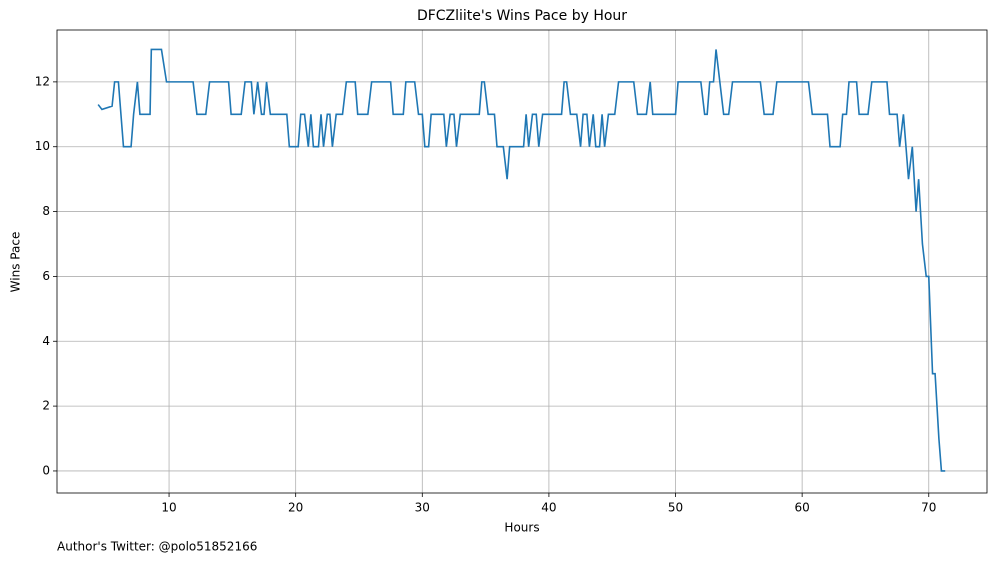 This screenshot has height=566, width=997. I want to click on x-tick-label: 40, so click(548, 508).